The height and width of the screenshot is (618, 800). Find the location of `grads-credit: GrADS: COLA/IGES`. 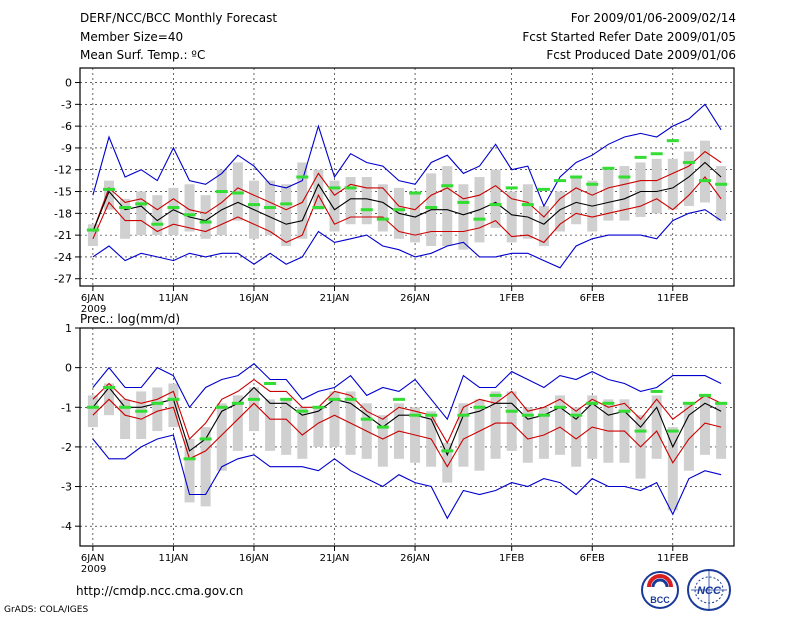

grads-credit: GrADS: COLA/IGES is located at coordinates (46, 610).